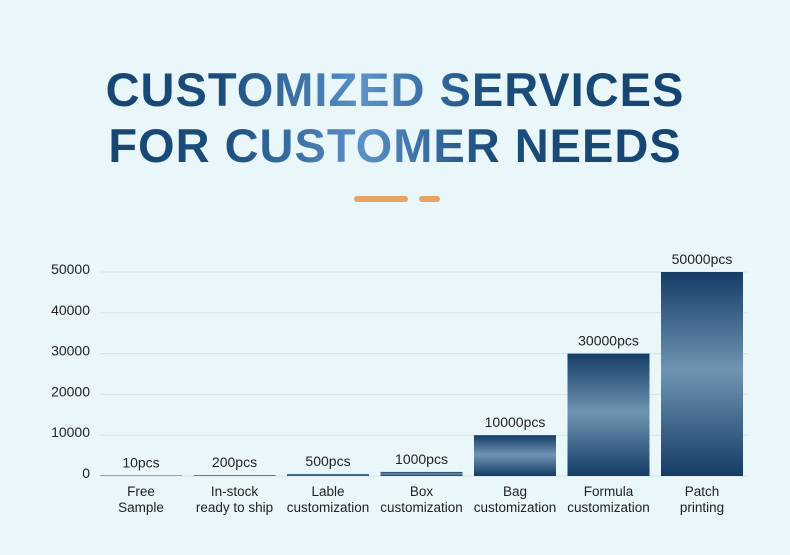  I want to click on accent-dash-long, so click(381, 199).